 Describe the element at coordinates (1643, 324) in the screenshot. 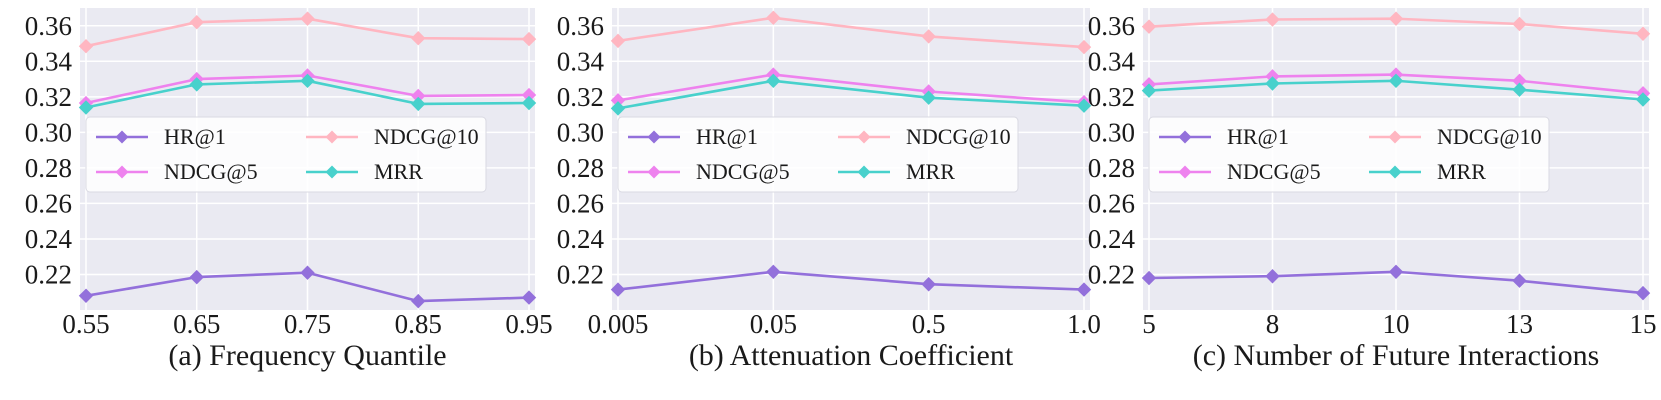

I see `x-tick-label: 15` at that location.